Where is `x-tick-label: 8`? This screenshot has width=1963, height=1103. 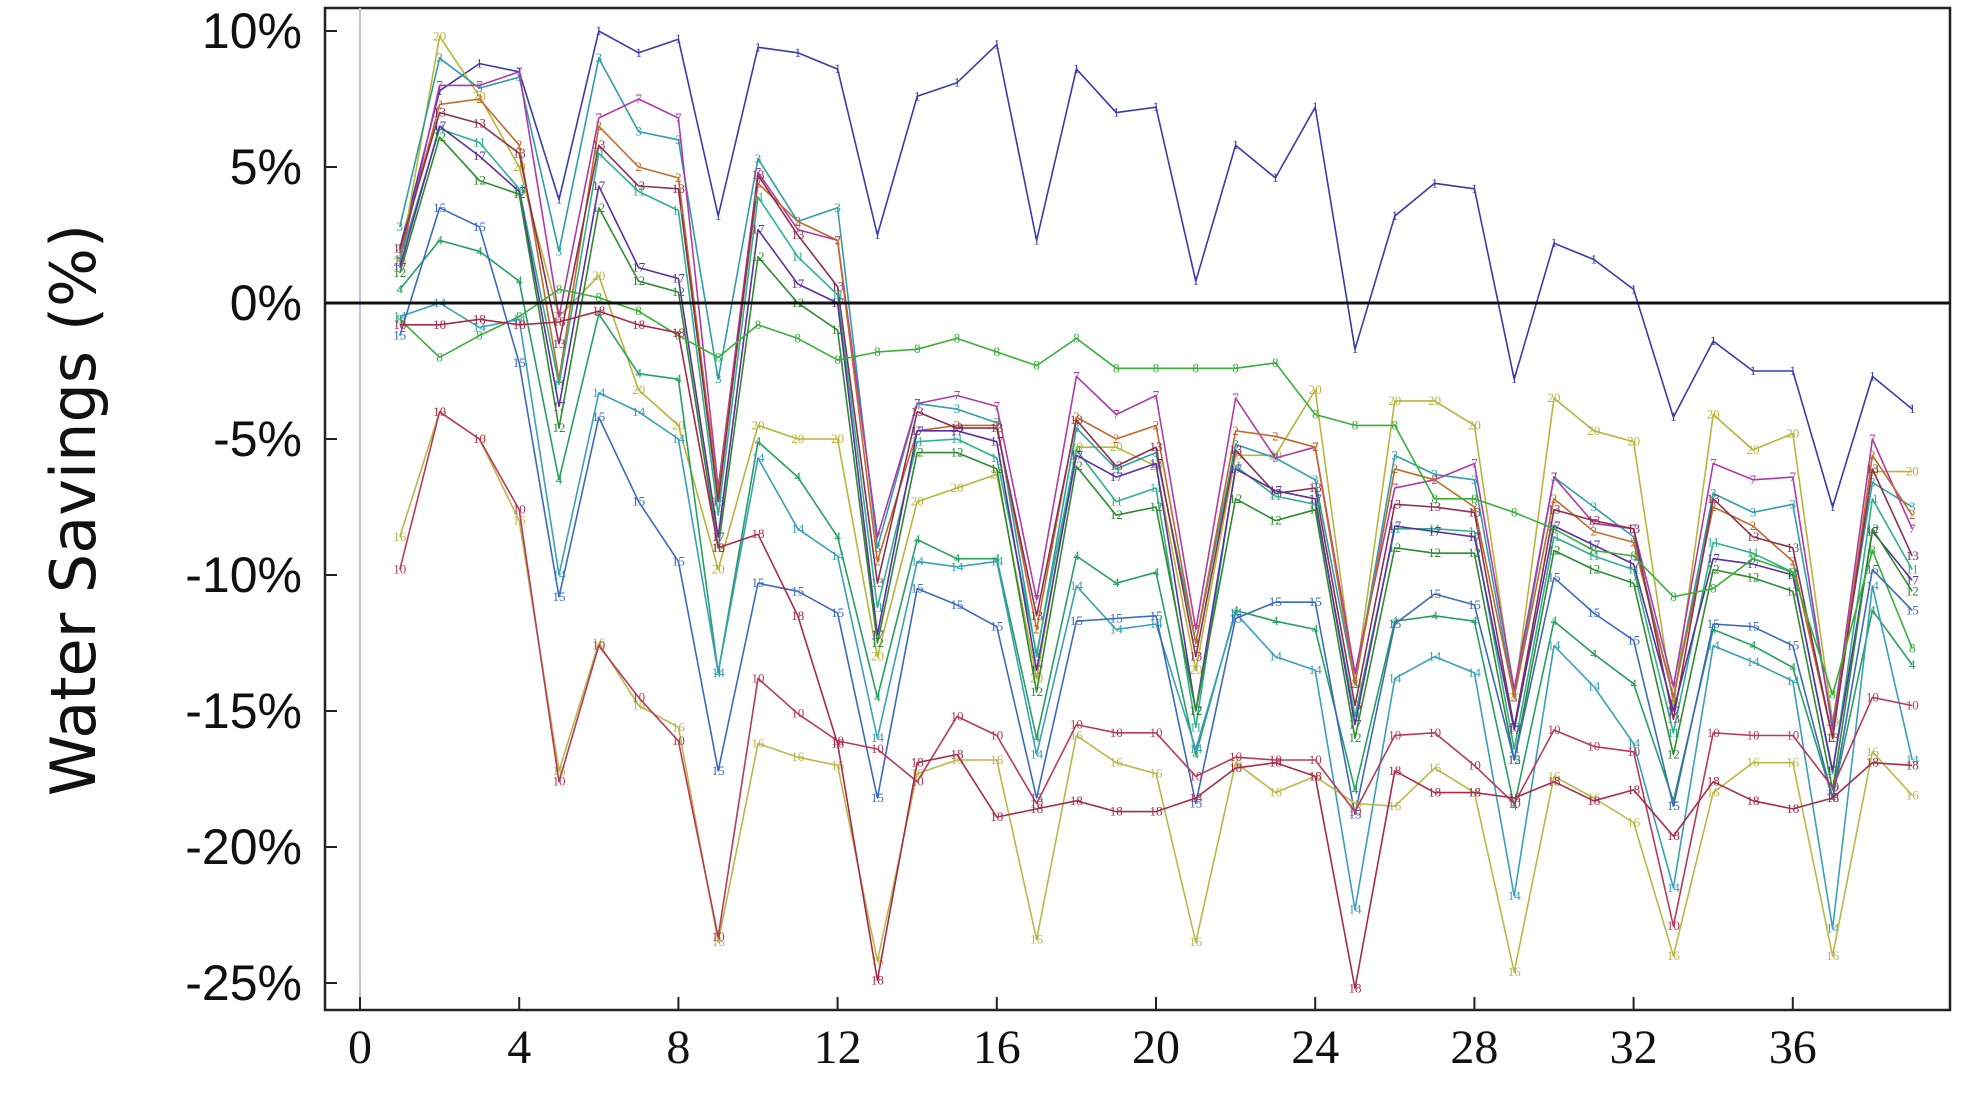 x-tick-label: 8 is located at coordinates (678, 1047).